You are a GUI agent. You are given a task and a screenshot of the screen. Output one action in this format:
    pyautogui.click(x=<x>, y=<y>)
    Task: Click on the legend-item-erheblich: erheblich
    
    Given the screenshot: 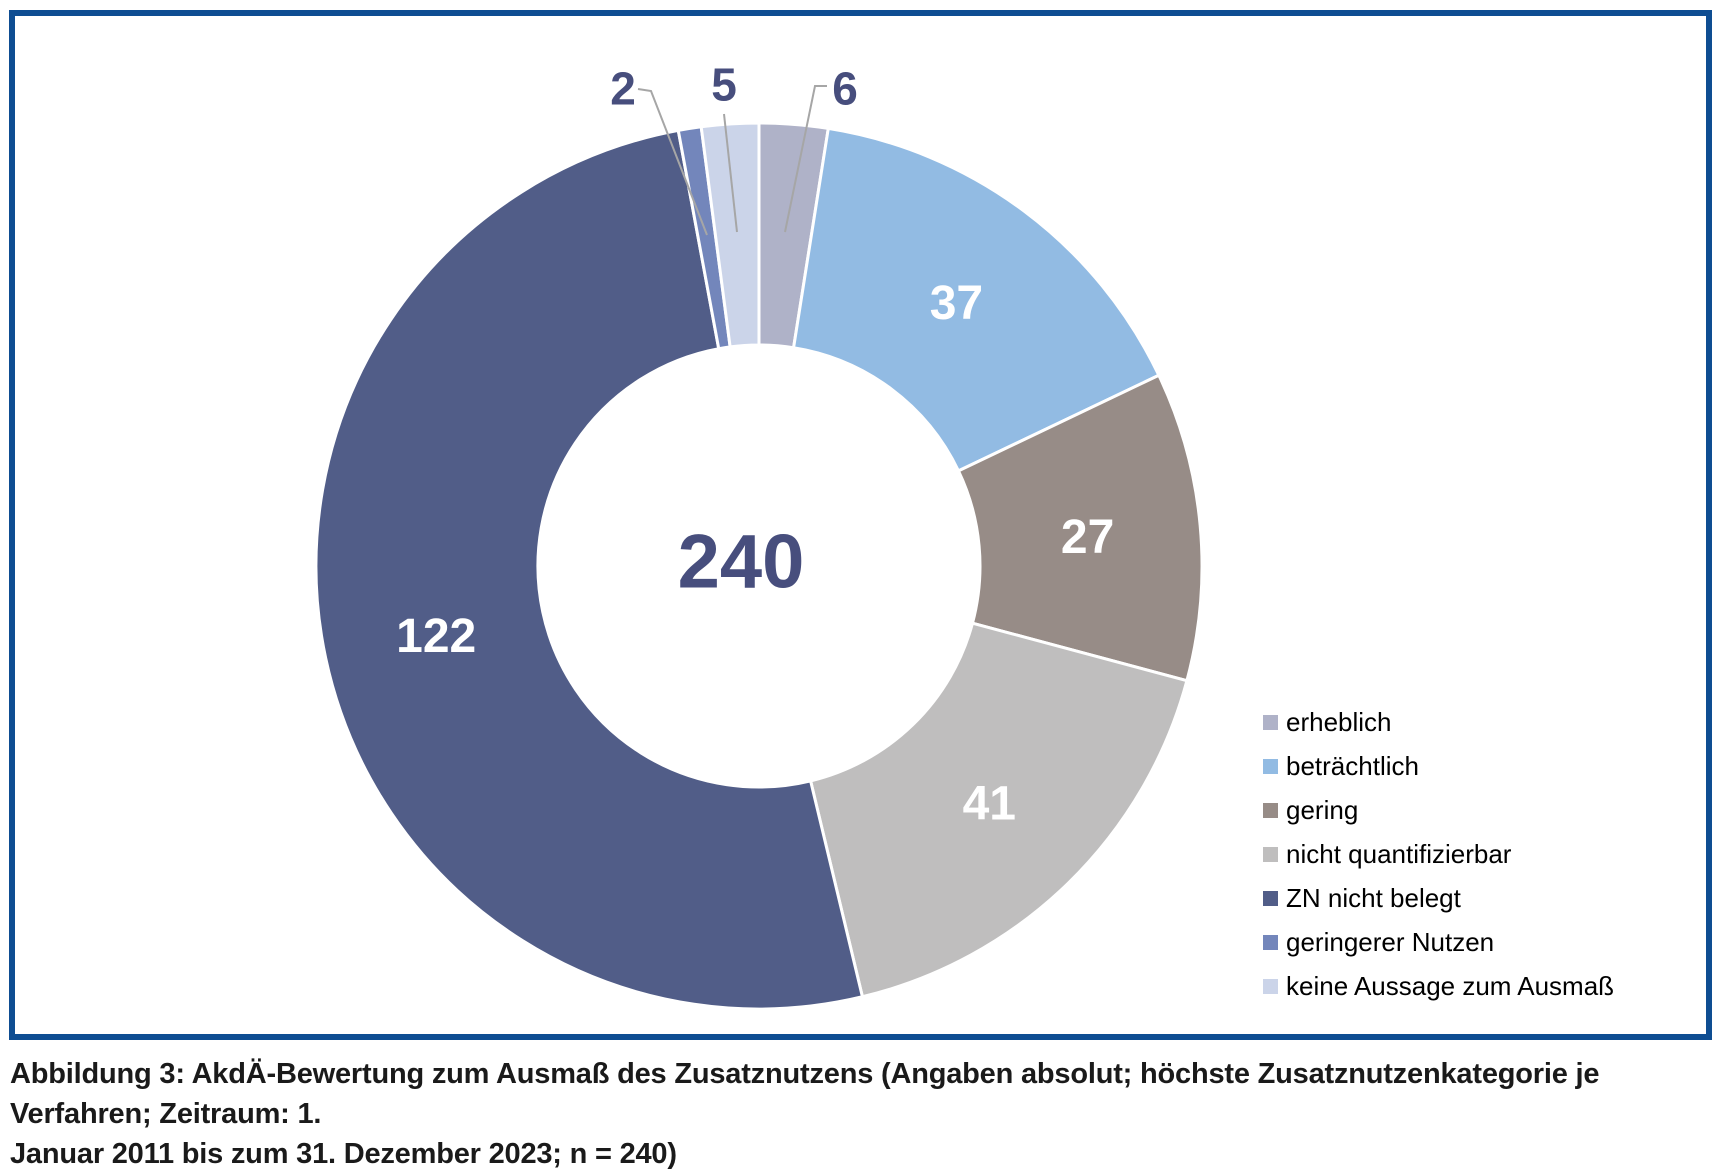 What is the action you would take?
    pyautogui.click(x=1438, y=722)
    